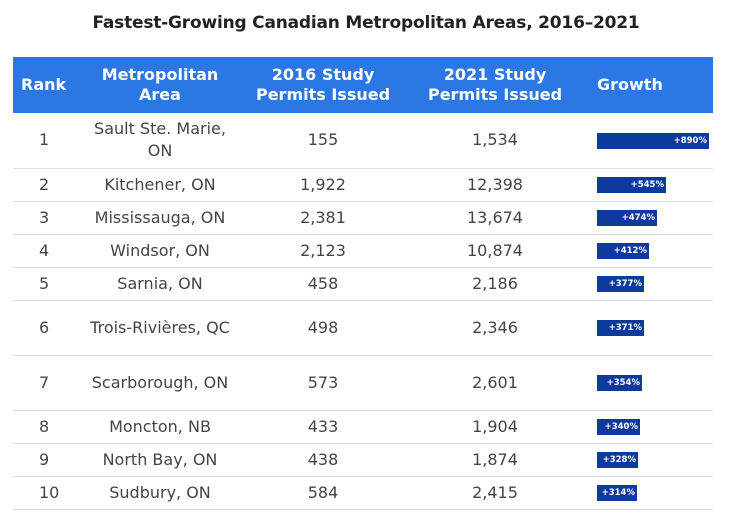 The image size is (732, 530). I want to click on permits-2021-cell: 13,674, so click(495, 218).